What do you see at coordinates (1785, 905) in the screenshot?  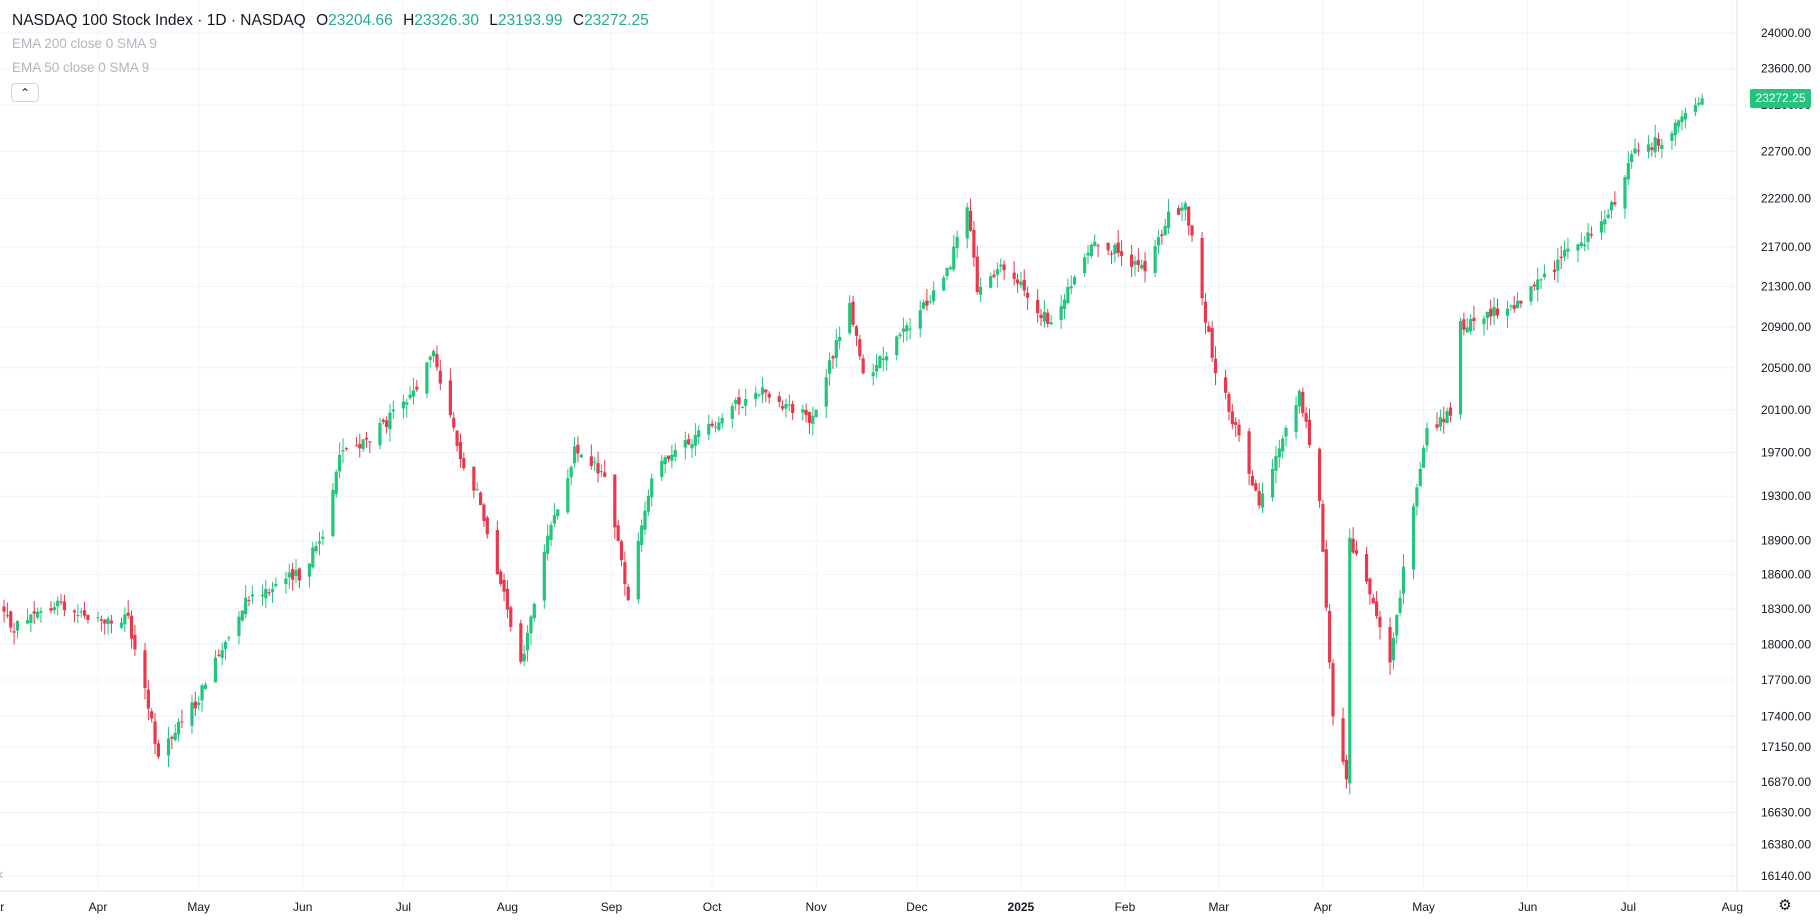 I see `gear-icon: ⚙` at bounding box center [1785, 905].